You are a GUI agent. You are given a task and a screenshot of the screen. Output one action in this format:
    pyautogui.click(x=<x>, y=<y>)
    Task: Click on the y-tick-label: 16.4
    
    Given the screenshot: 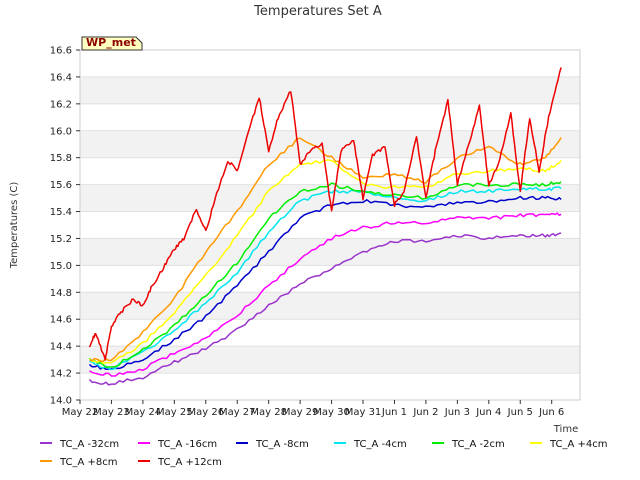 What is the action you would take?
    pyautogui.click(x=61, y=77)
    